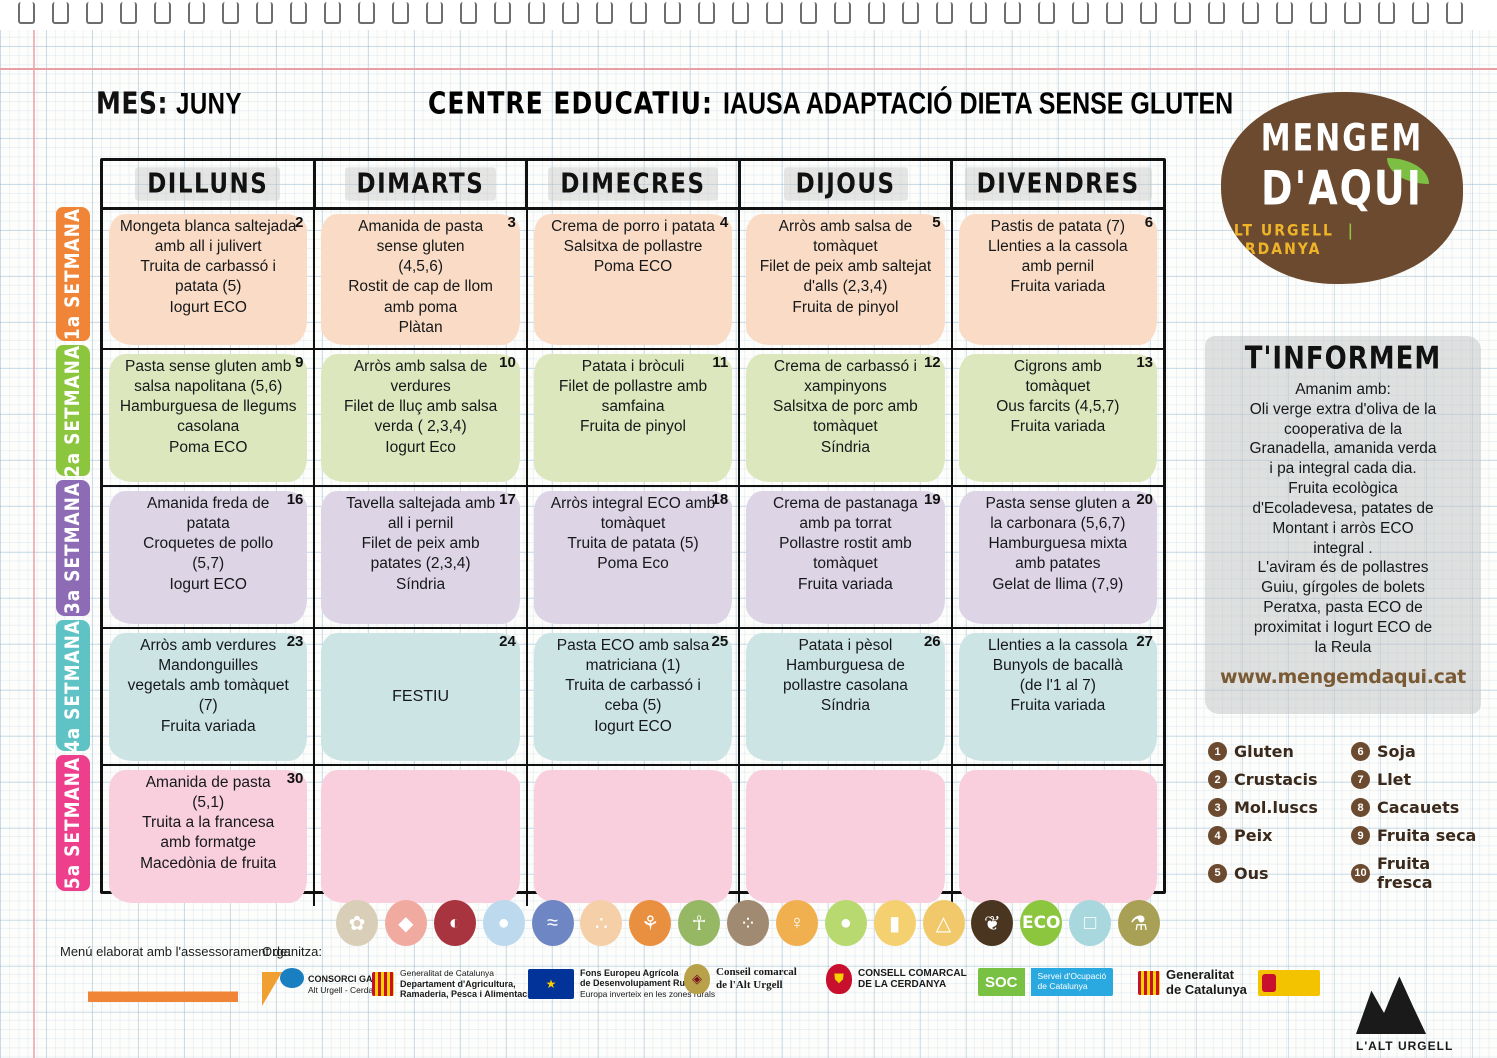 Image resolution: width=1497 pixels, height=1058 pixels. What do you see at coordinates (1343, 647) in the screenshot?
I see `tinformem-line: la Reula` at bounding box center [1343, 647].